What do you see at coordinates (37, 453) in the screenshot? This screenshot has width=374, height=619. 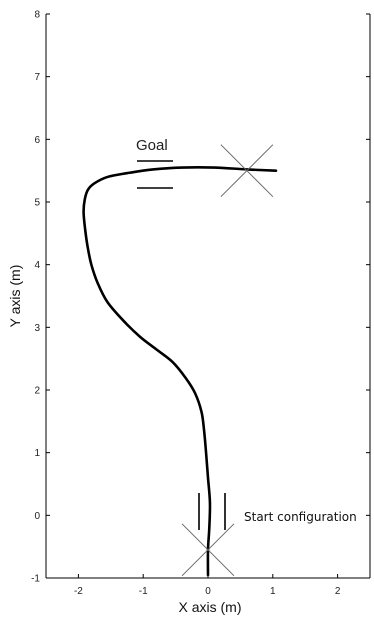 I see `y-tick-label: 1` at bounding box center [37, 453].